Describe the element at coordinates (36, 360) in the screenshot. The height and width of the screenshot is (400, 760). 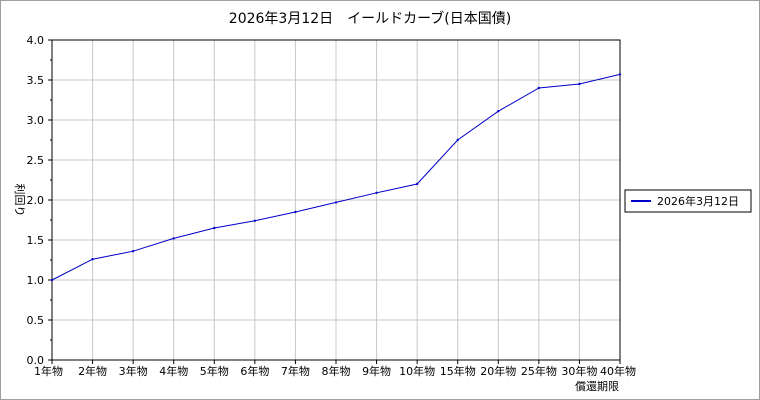
I see `y-tick-label: 0.0` at that location.